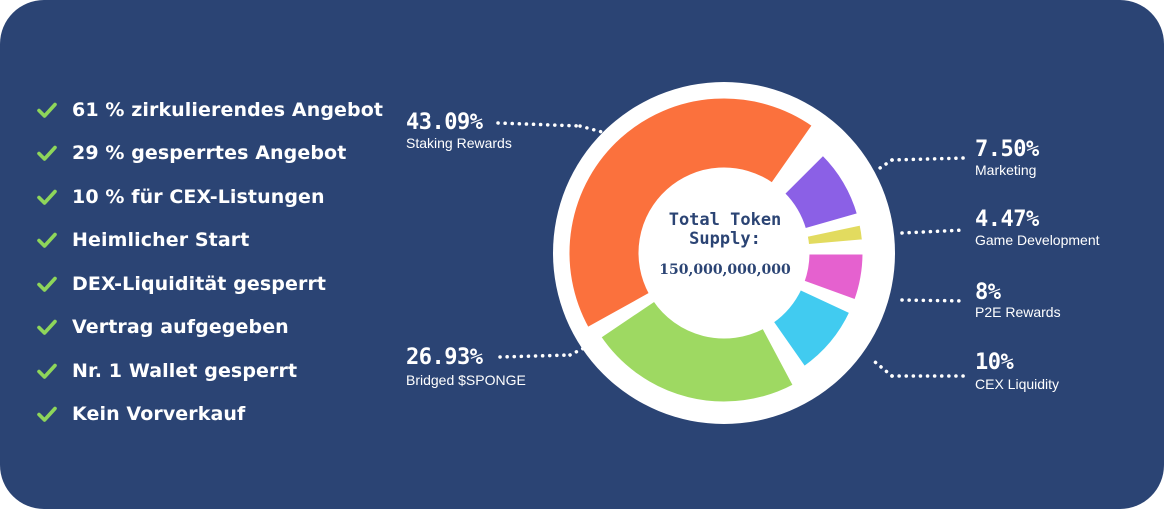 This screenshot has height=509, width=1164. I want to click on feature-text: 10 % für CEX-Listungen, so click(198, 196).